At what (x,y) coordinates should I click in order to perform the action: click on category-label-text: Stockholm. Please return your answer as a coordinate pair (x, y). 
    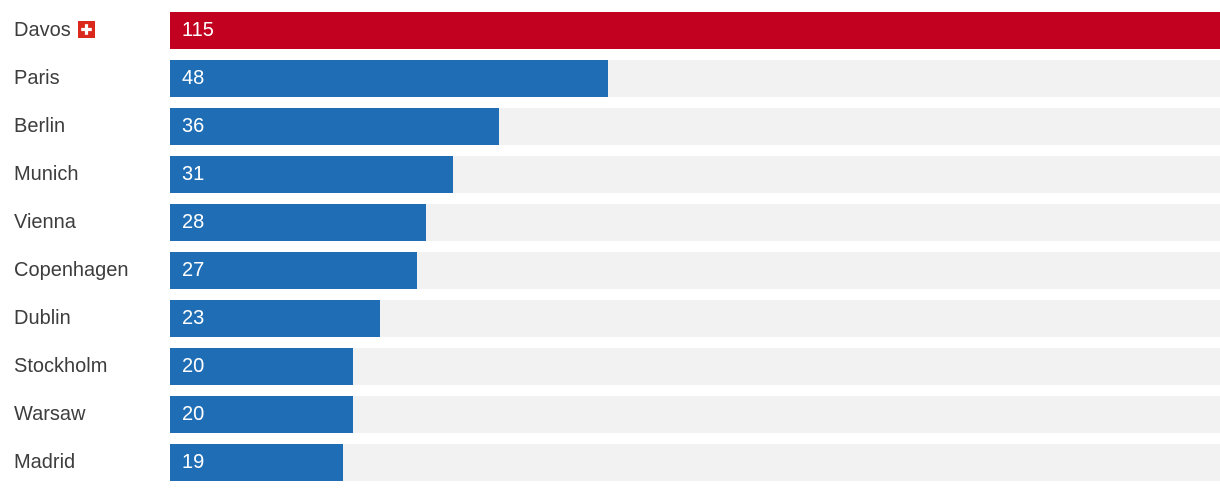
    Looking at the image, I should click on (61, 365).